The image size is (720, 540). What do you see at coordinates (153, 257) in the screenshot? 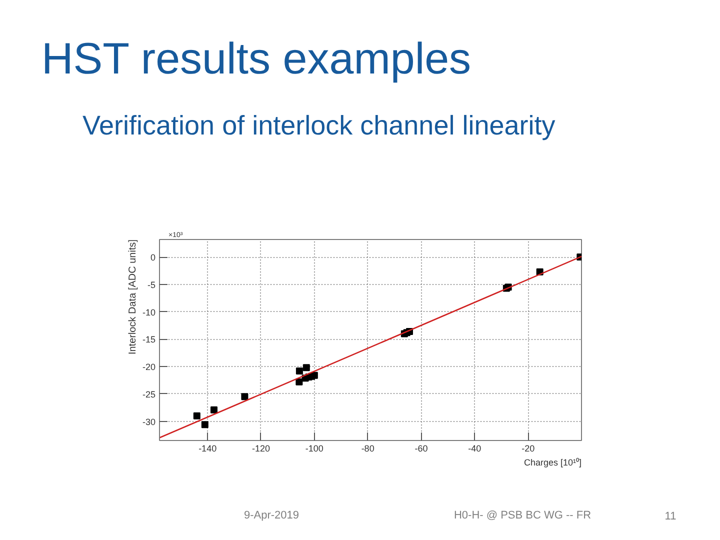
I see `y-tick-label: 0` at bounding box center [153, 257].